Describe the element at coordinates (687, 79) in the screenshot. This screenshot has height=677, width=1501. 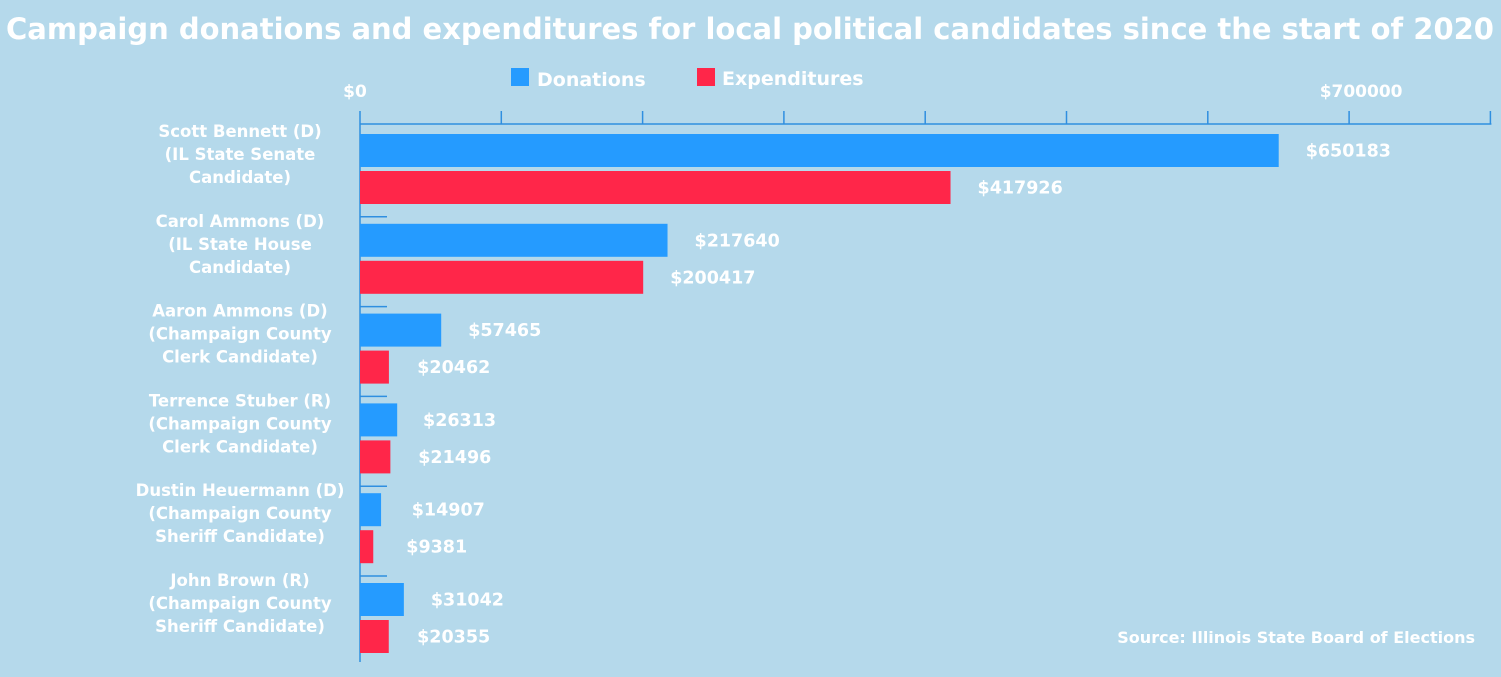
I see `legend: Donations Expenditures` at that location.